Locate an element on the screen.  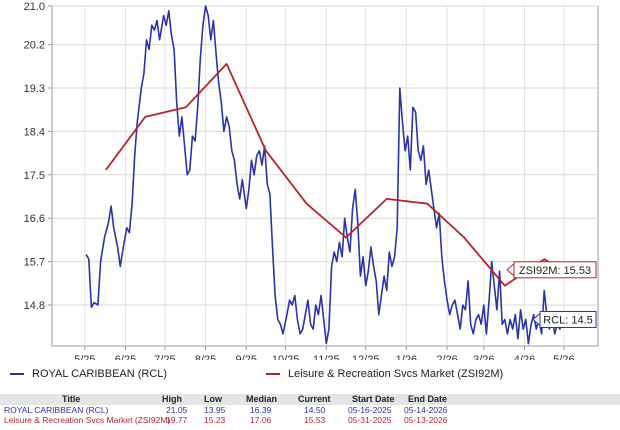
row-start-date: 05-31-2025 is located at coordinates (370, 420).